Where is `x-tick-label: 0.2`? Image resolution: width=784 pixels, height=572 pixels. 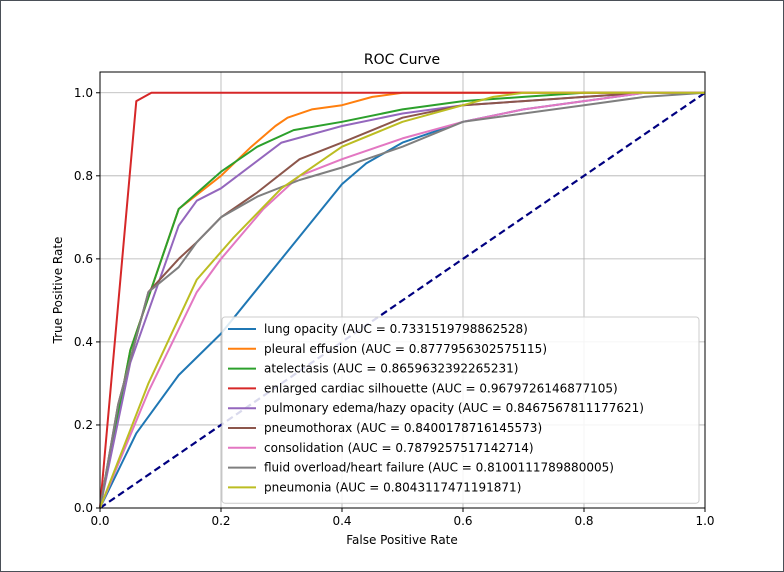 x-tick-label: 0.2 is located at coordinates (220, 521).